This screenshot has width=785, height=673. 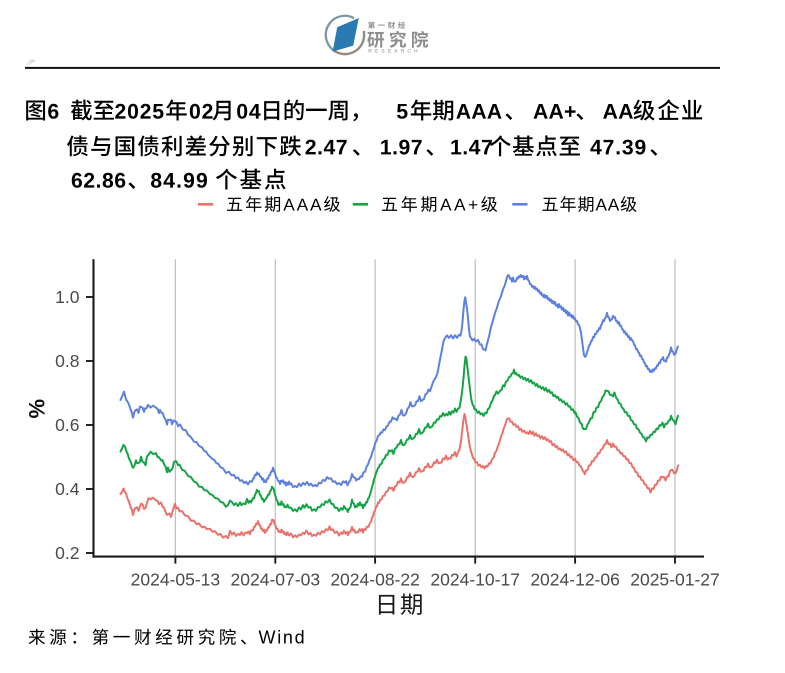 What do you see at coordinates (375, 580) in the screenshot?
I see `svg-text: 2024-08-22` at bounding box center [375, 580].